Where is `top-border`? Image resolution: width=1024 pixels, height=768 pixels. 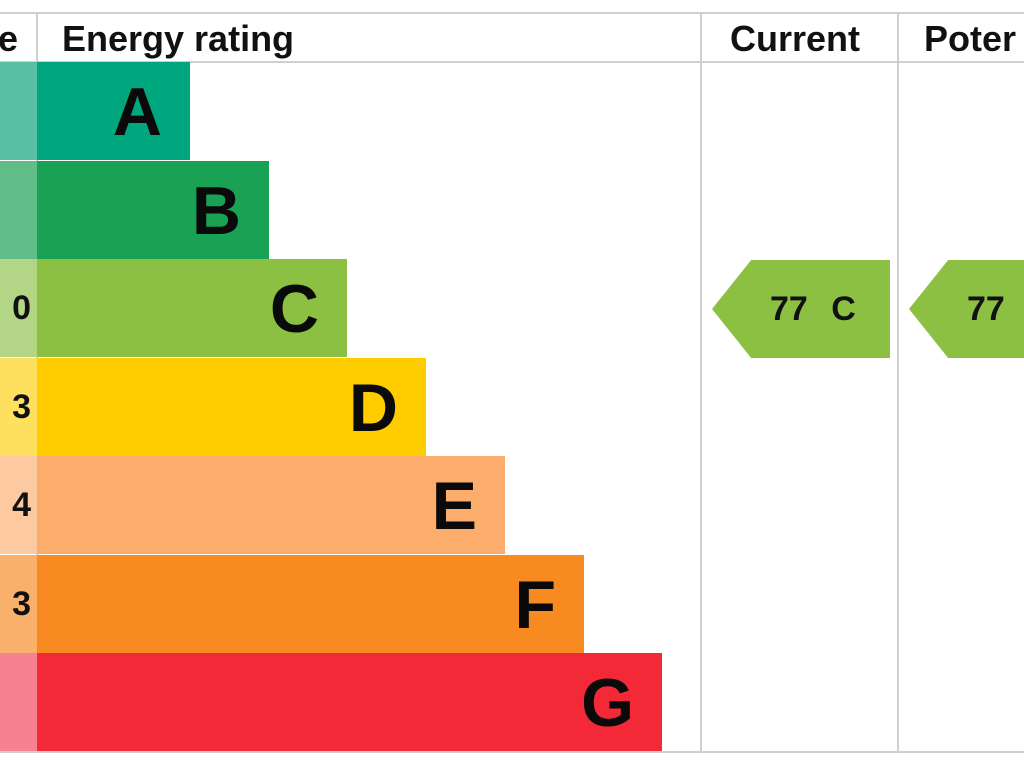 top-border is located at coordinates (512, 13).